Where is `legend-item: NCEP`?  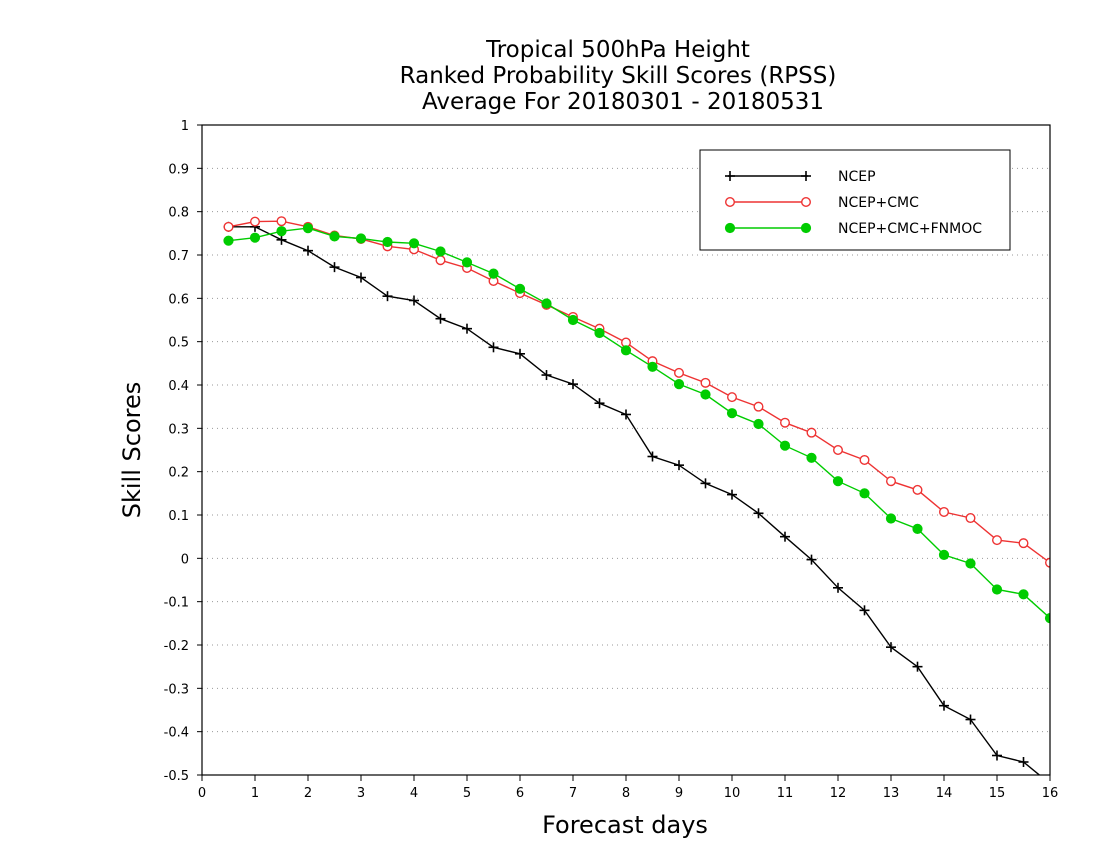
legend-item: NCEP is located at coordinates (800, 177).